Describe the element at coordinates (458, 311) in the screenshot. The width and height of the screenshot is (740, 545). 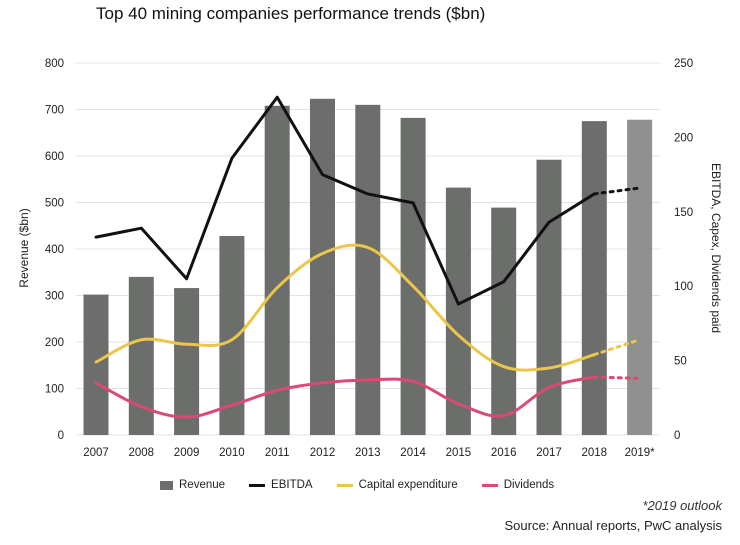
I see `bar-revenue-2015` at that location.